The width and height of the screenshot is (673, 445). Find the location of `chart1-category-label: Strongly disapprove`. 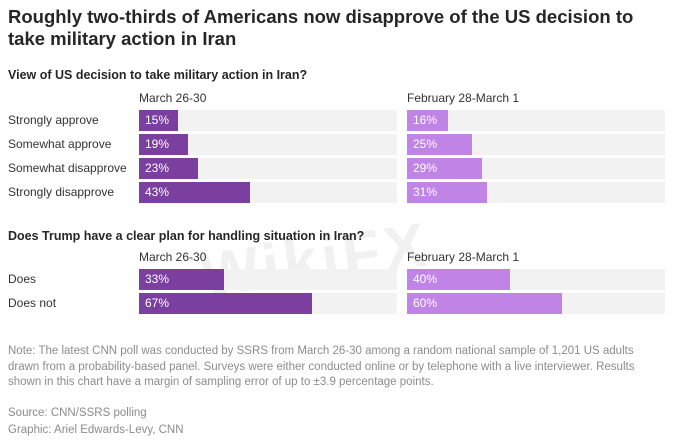

chart1-category-label: Strongly disapprove is located at coordinates (61, 192).